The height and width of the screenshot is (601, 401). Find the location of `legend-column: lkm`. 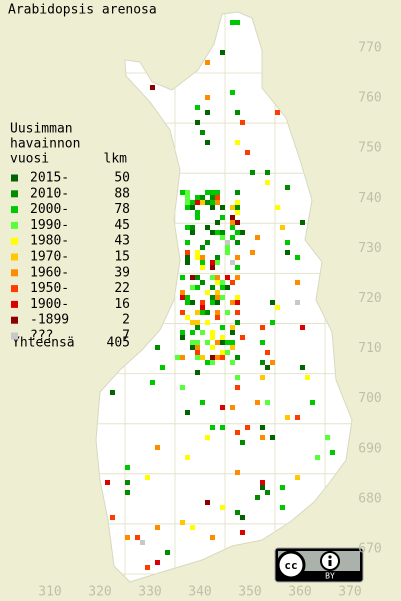

legend-column: lkm is located at coordinates (116, 159).